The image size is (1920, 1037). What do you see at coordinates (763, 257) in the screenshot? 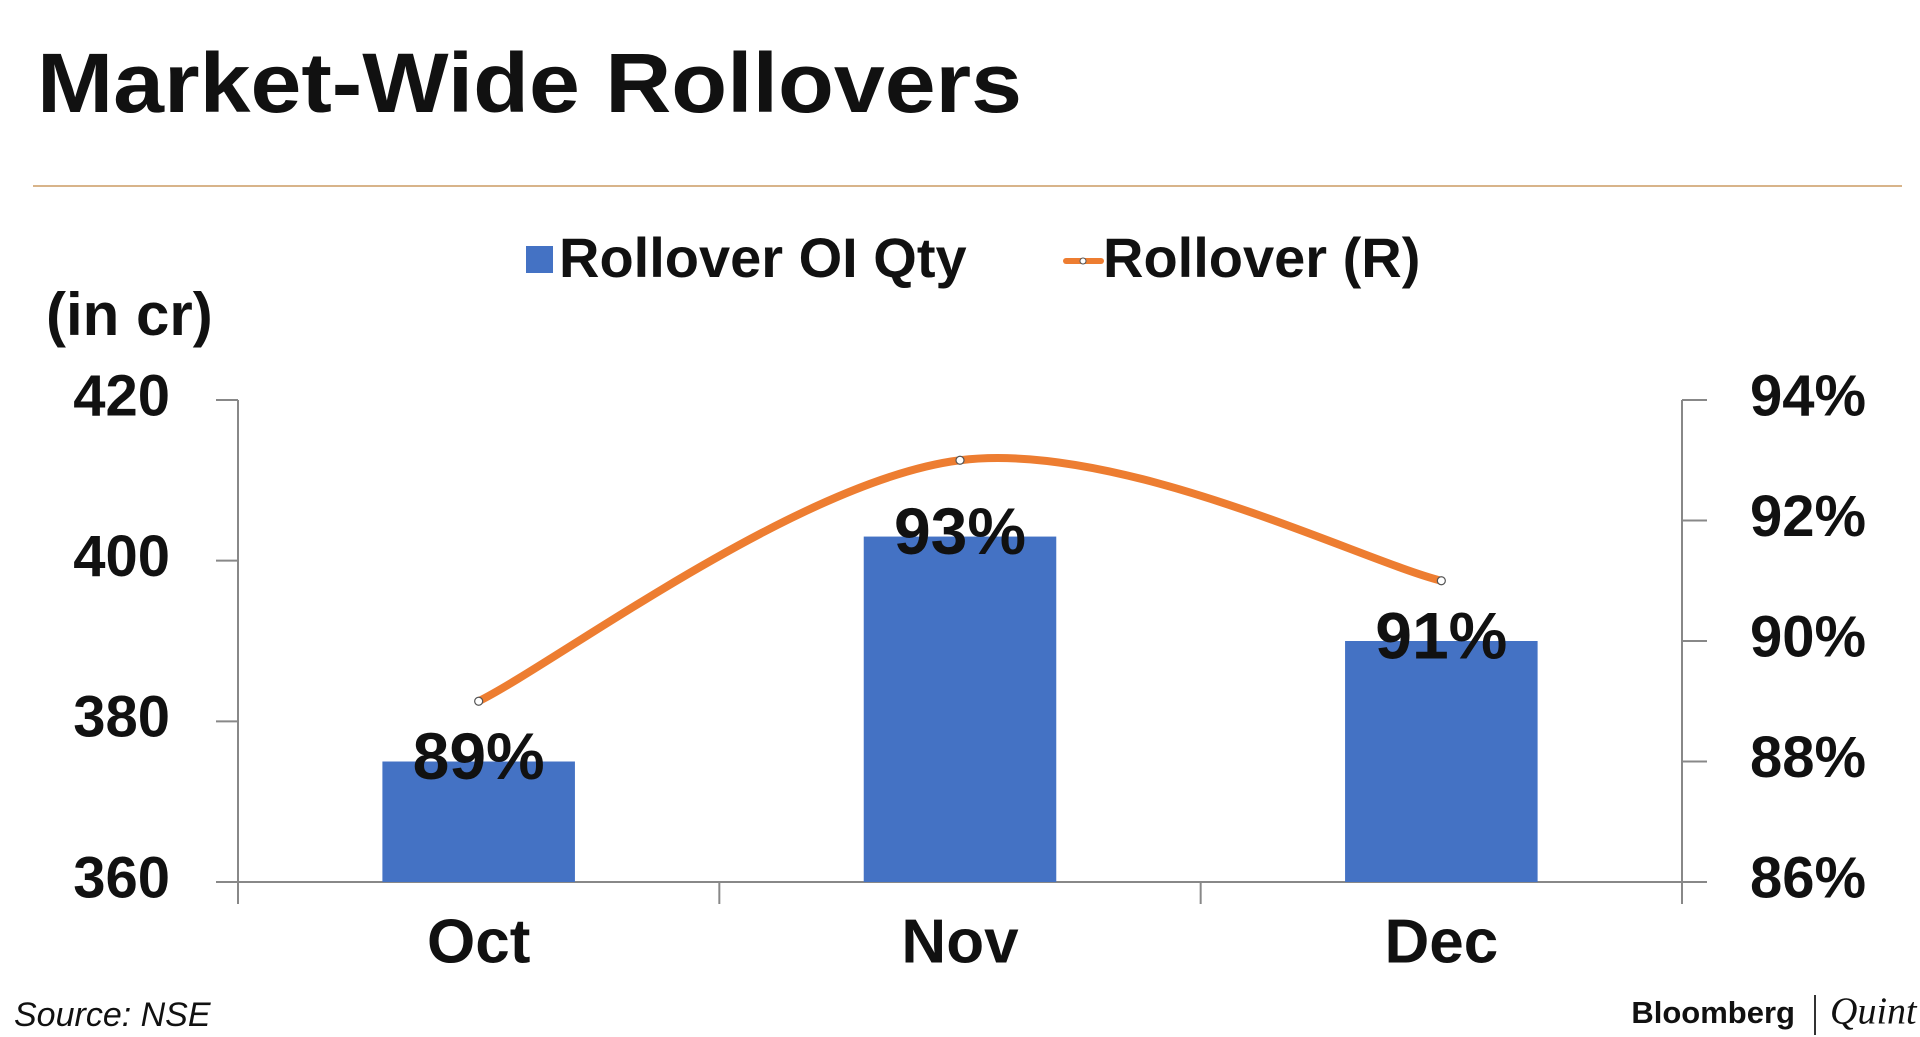
I see `legend-label: Rollover OI Qty` at bounding box center [763, 257].